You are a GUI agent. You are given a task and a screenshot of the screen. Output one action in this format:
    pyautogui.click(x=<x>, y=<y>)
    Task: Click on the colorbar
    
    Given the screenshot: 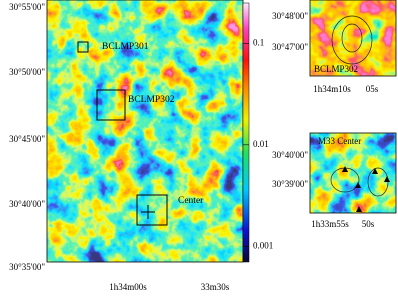 What is the action you would take?
    pyautogui.click(x=246, y=132)
    